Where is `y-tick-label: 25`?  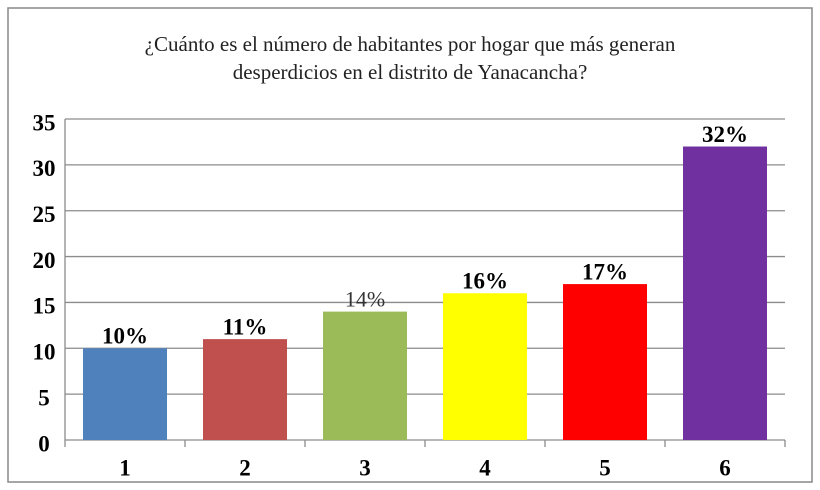
y-tick-label: 25 is located at coordinates (44, 214).